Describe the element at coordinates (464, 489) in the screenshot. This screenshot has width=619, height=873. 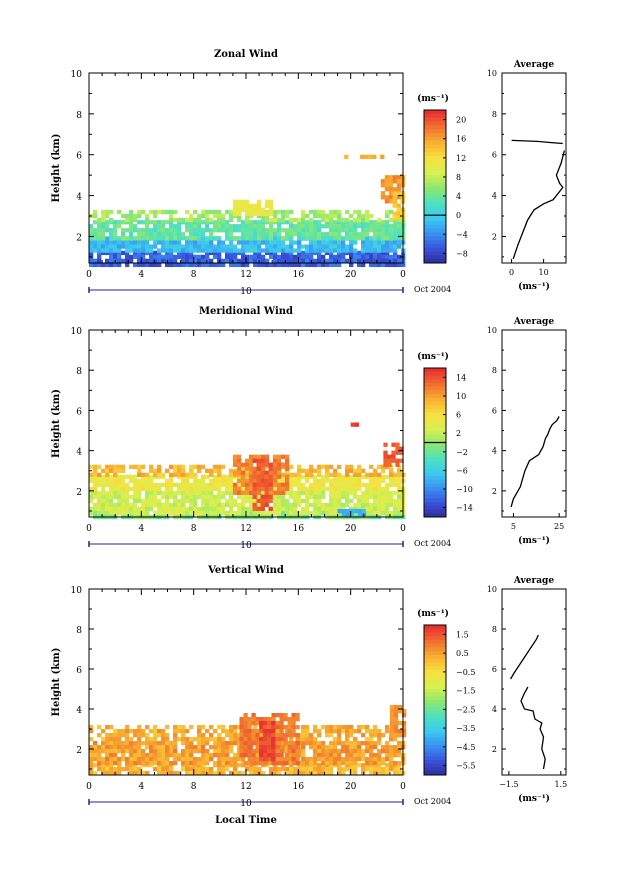
I see `colorbar-tick-label: −10` at that location.